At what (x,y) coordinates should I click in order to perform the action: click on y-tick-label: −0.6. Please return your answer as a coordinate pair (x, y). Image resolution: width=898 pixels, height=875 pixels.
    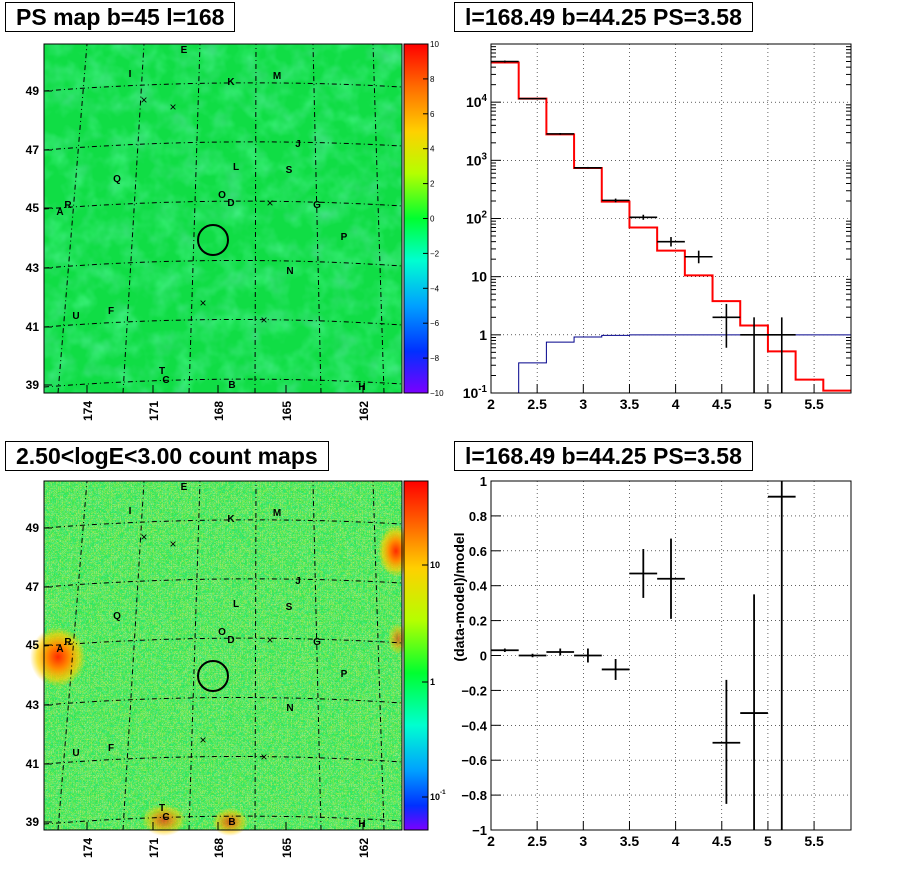
    Looking at the image, I should click on (474, 760).